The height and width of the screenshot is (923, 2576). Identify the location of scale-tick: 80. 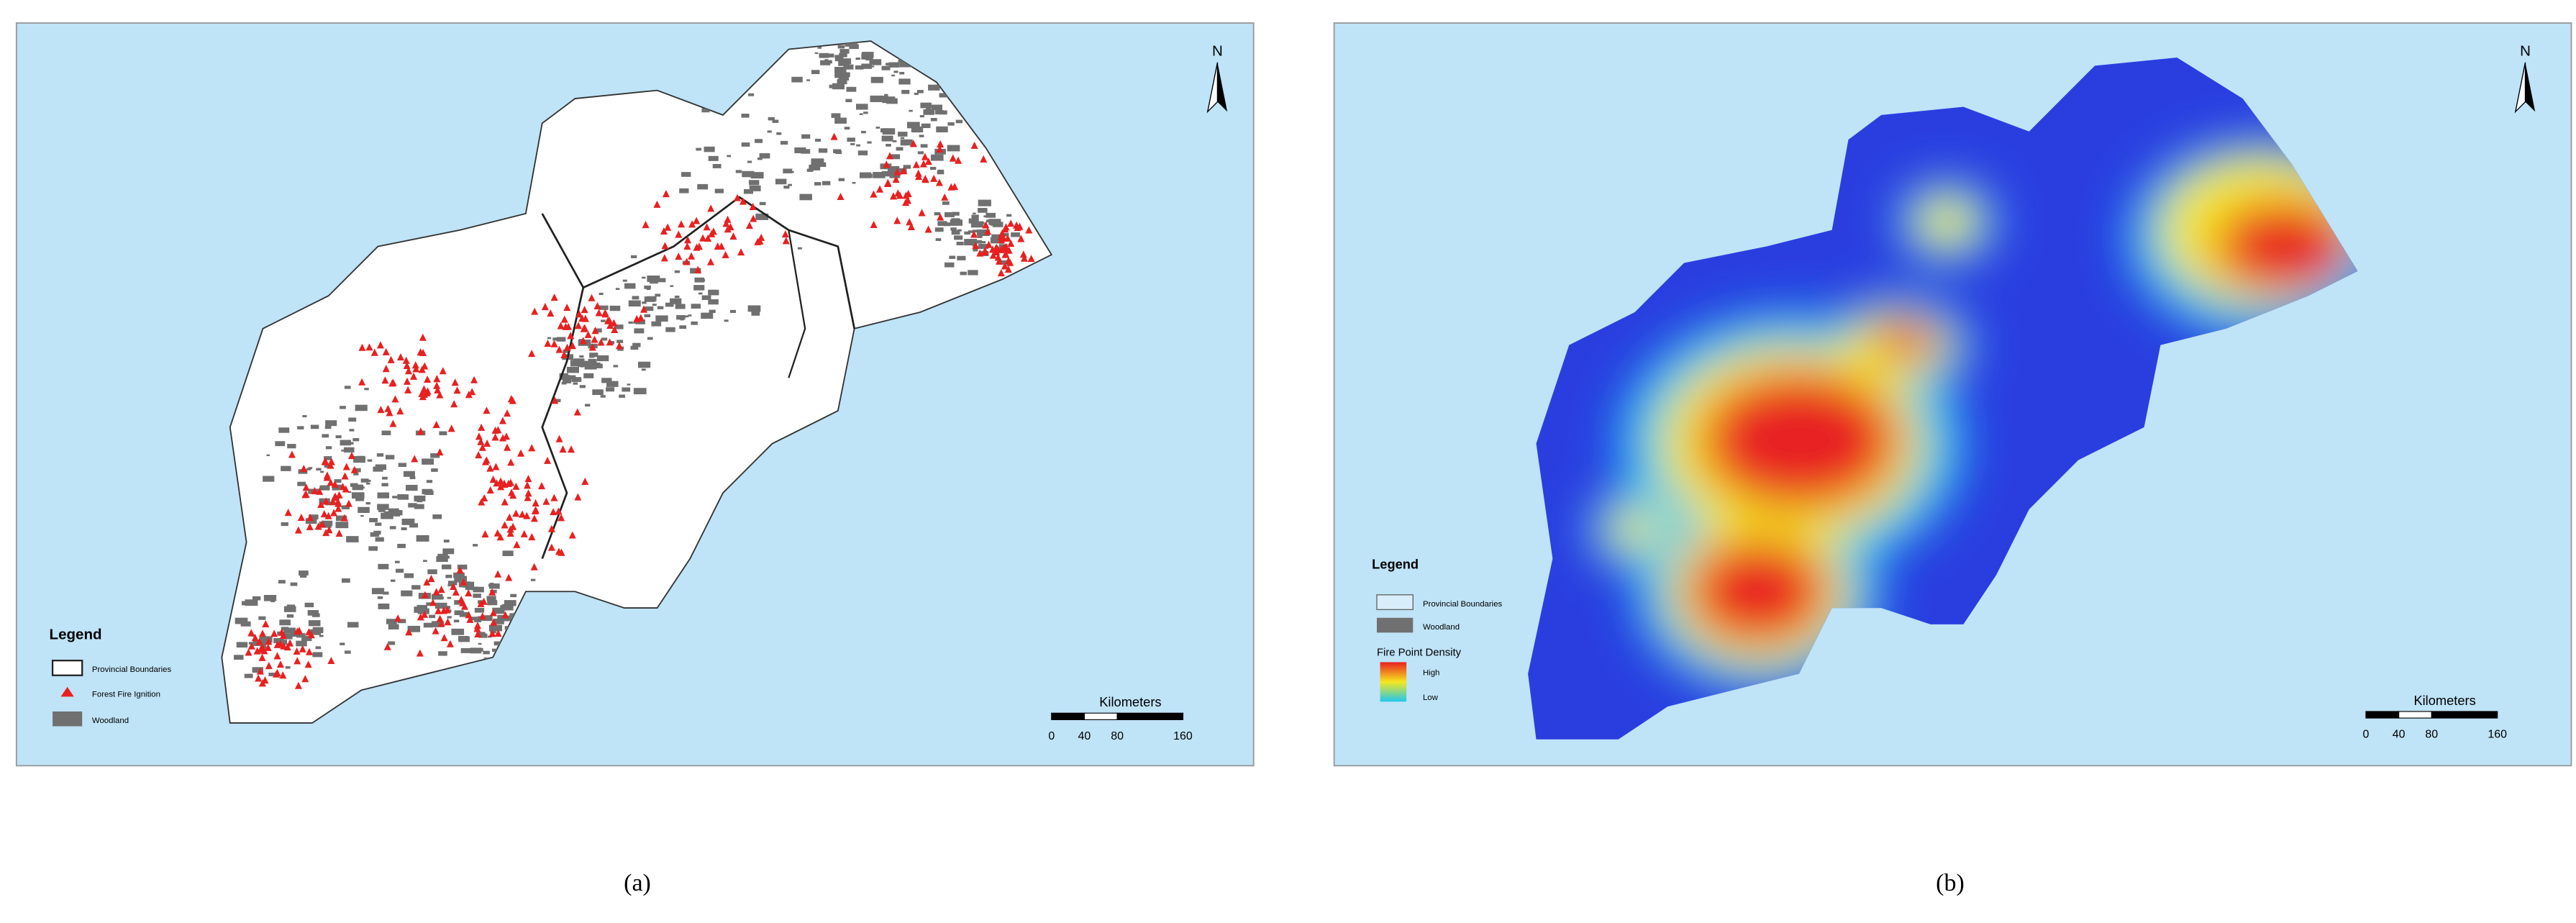
(1117, 736).